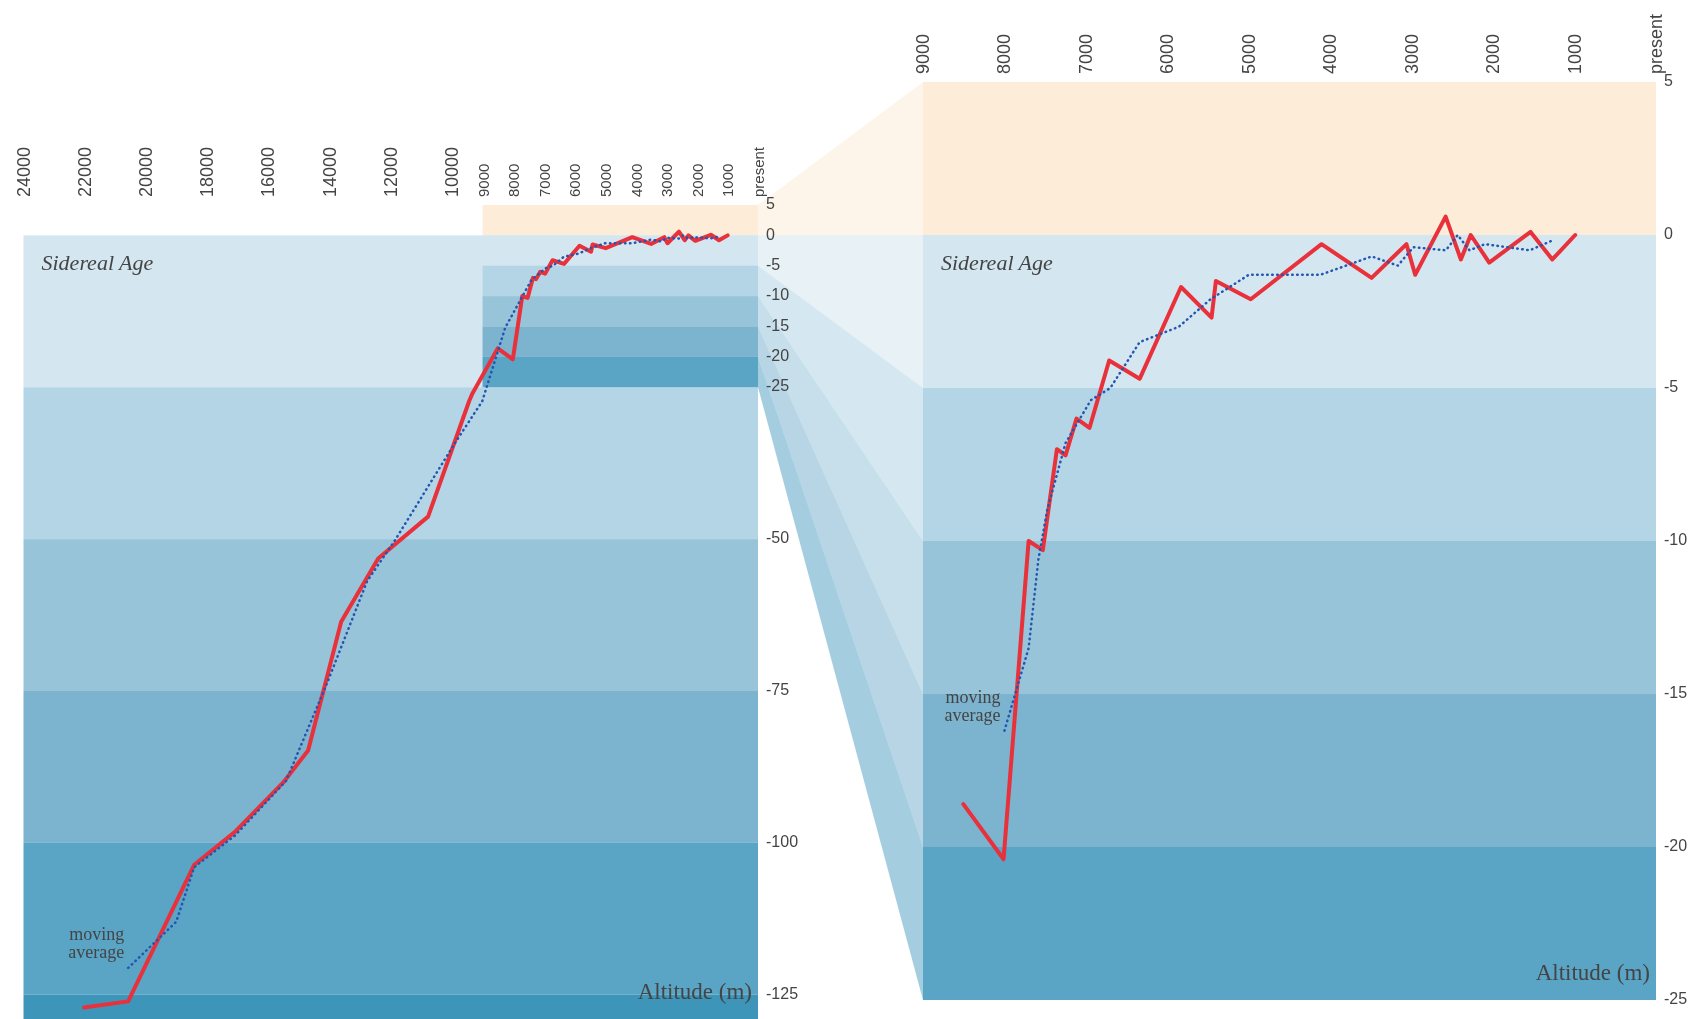 The image size is (1708, 1019). Describe the element at coordinates (23, 171) in the screenshot. I see `x-tick-label: 24000` at that location.